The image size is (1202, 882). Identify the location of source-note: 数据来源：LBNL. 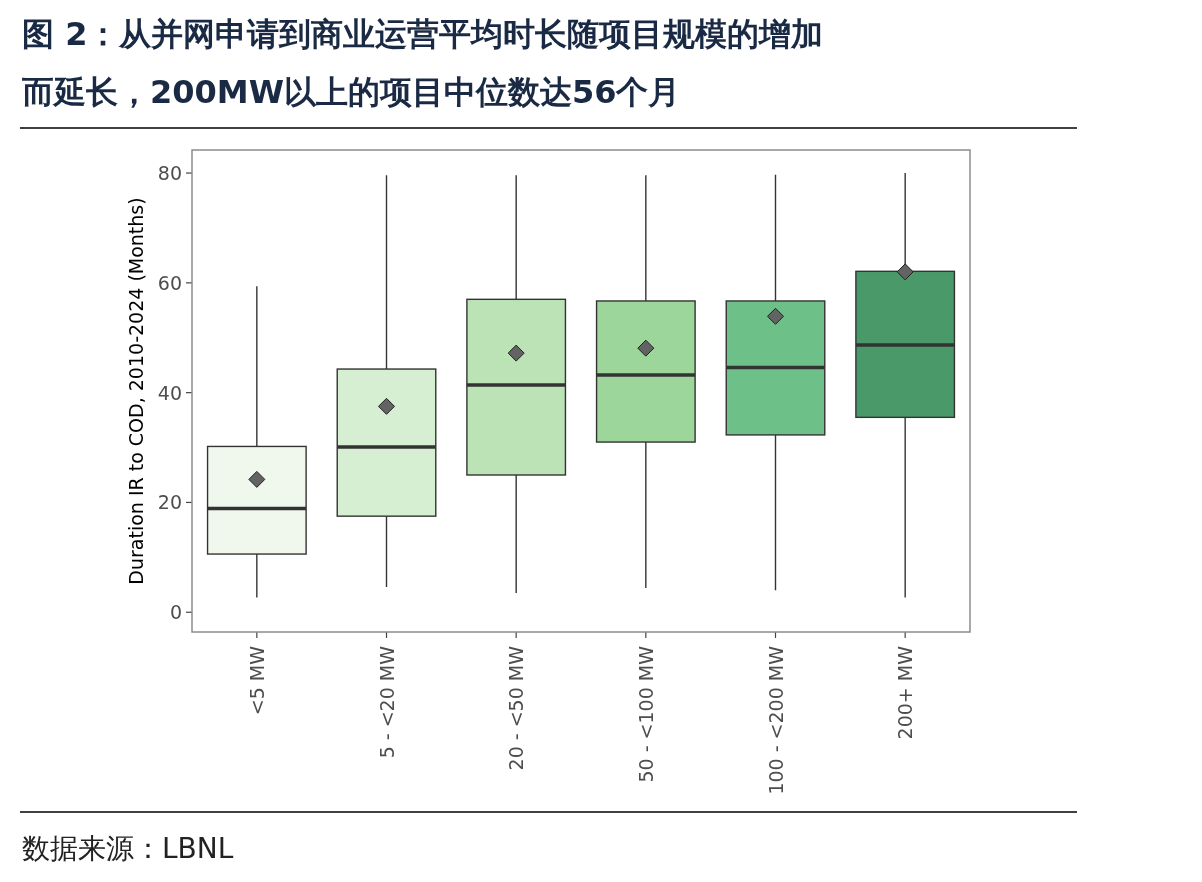
(128, 848).